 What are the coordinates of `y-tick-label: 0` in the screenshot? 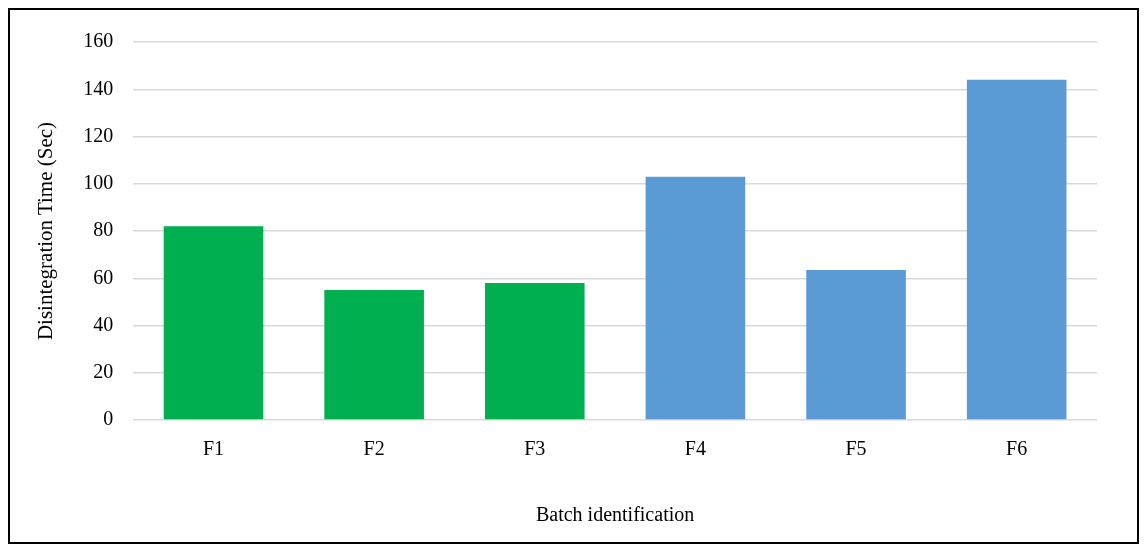 It's located at (108, 418).